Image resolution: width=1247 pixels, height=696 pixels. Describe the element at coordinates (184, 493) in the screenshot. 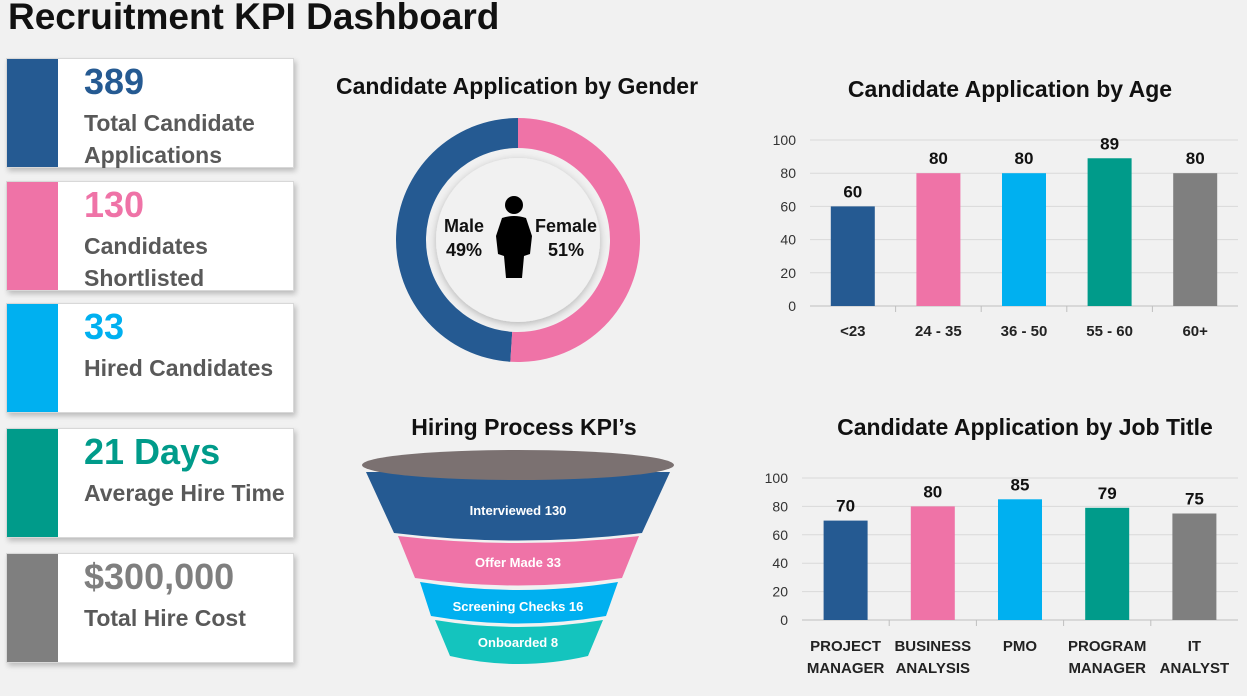

I see `kpi-label: Average Hire Time` at that location.